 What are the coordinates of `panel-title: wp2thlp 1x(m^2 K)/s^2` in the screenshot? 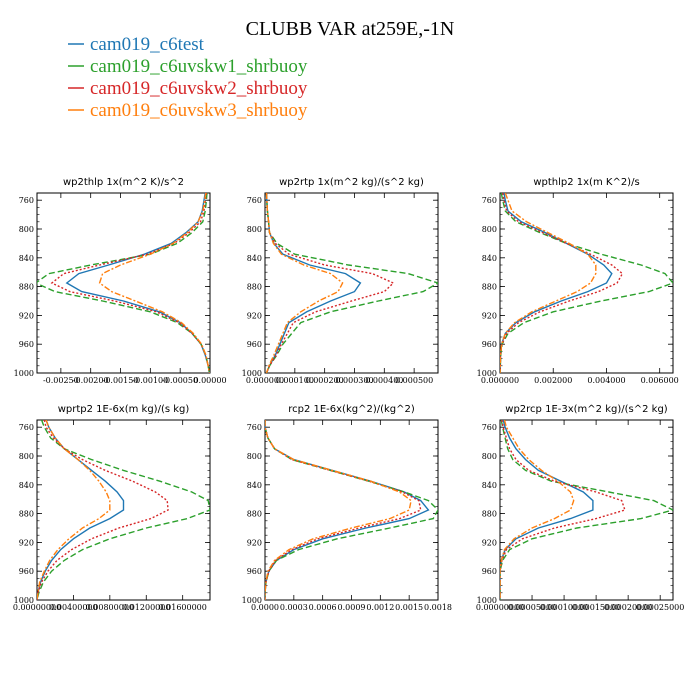 It's located at (123, 182).